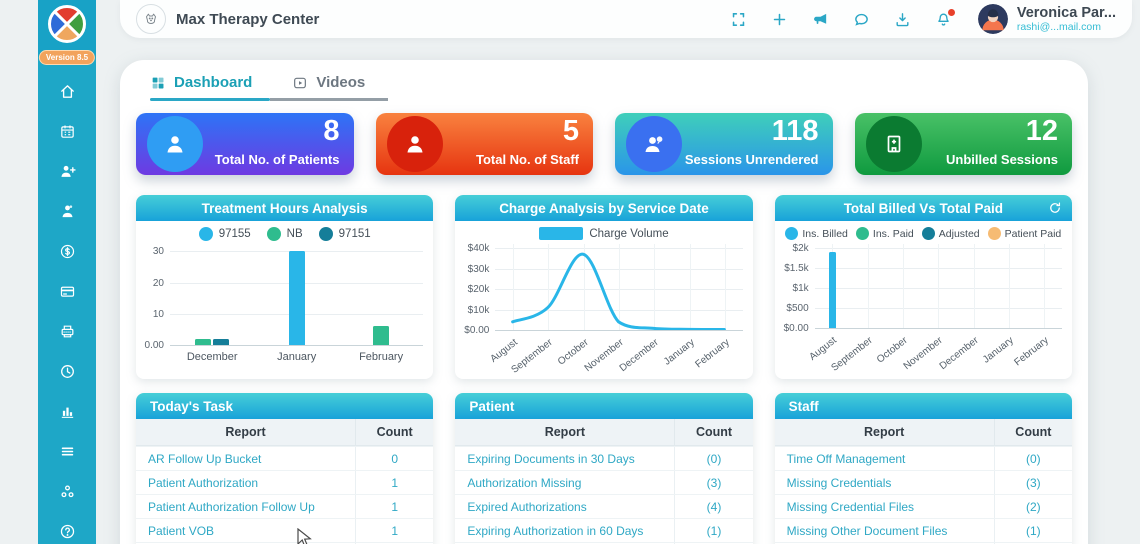 The height and width of the screenshot is (544, 1140). I want to click on report-link: AR Follow Up Bucket, so click(205, 458).